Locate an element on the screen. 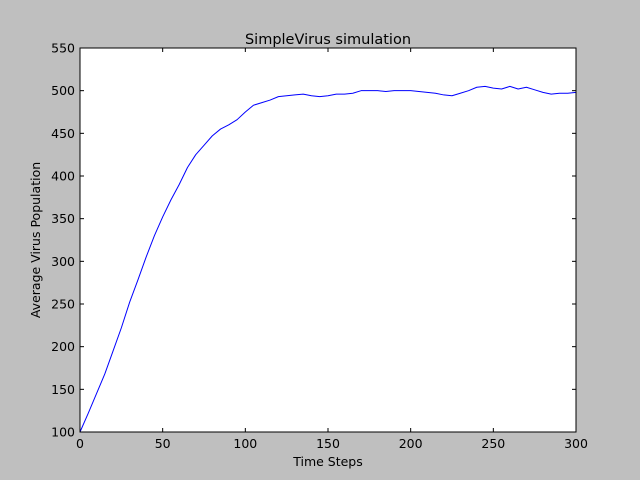 The width and height of the screenshot is (640, 480). x-tick-label: 250 is located at coordinates (493, 443).